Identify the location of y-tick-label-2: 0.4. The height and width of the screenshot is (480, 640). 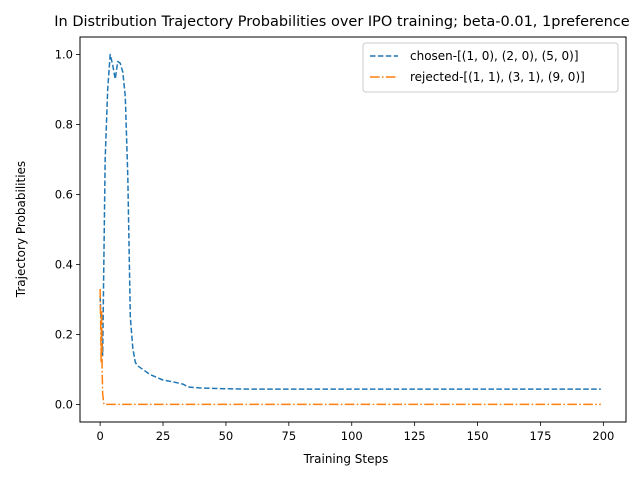
(64, 265).